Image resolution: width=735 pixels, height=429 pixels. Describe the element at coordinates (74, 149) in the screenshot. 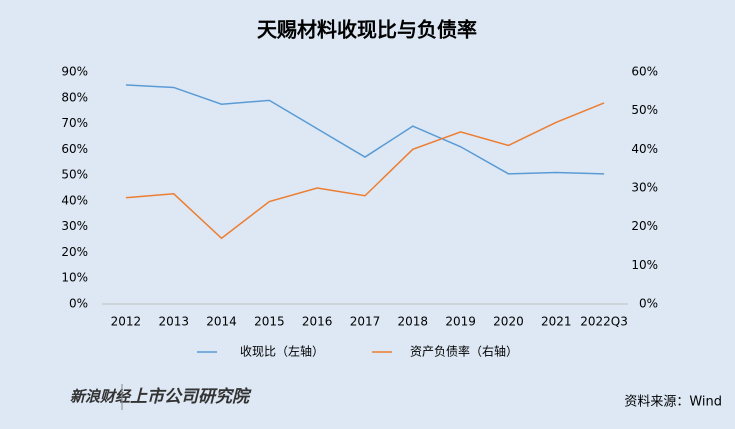

I see `y-tick-label: 60%` at that location.